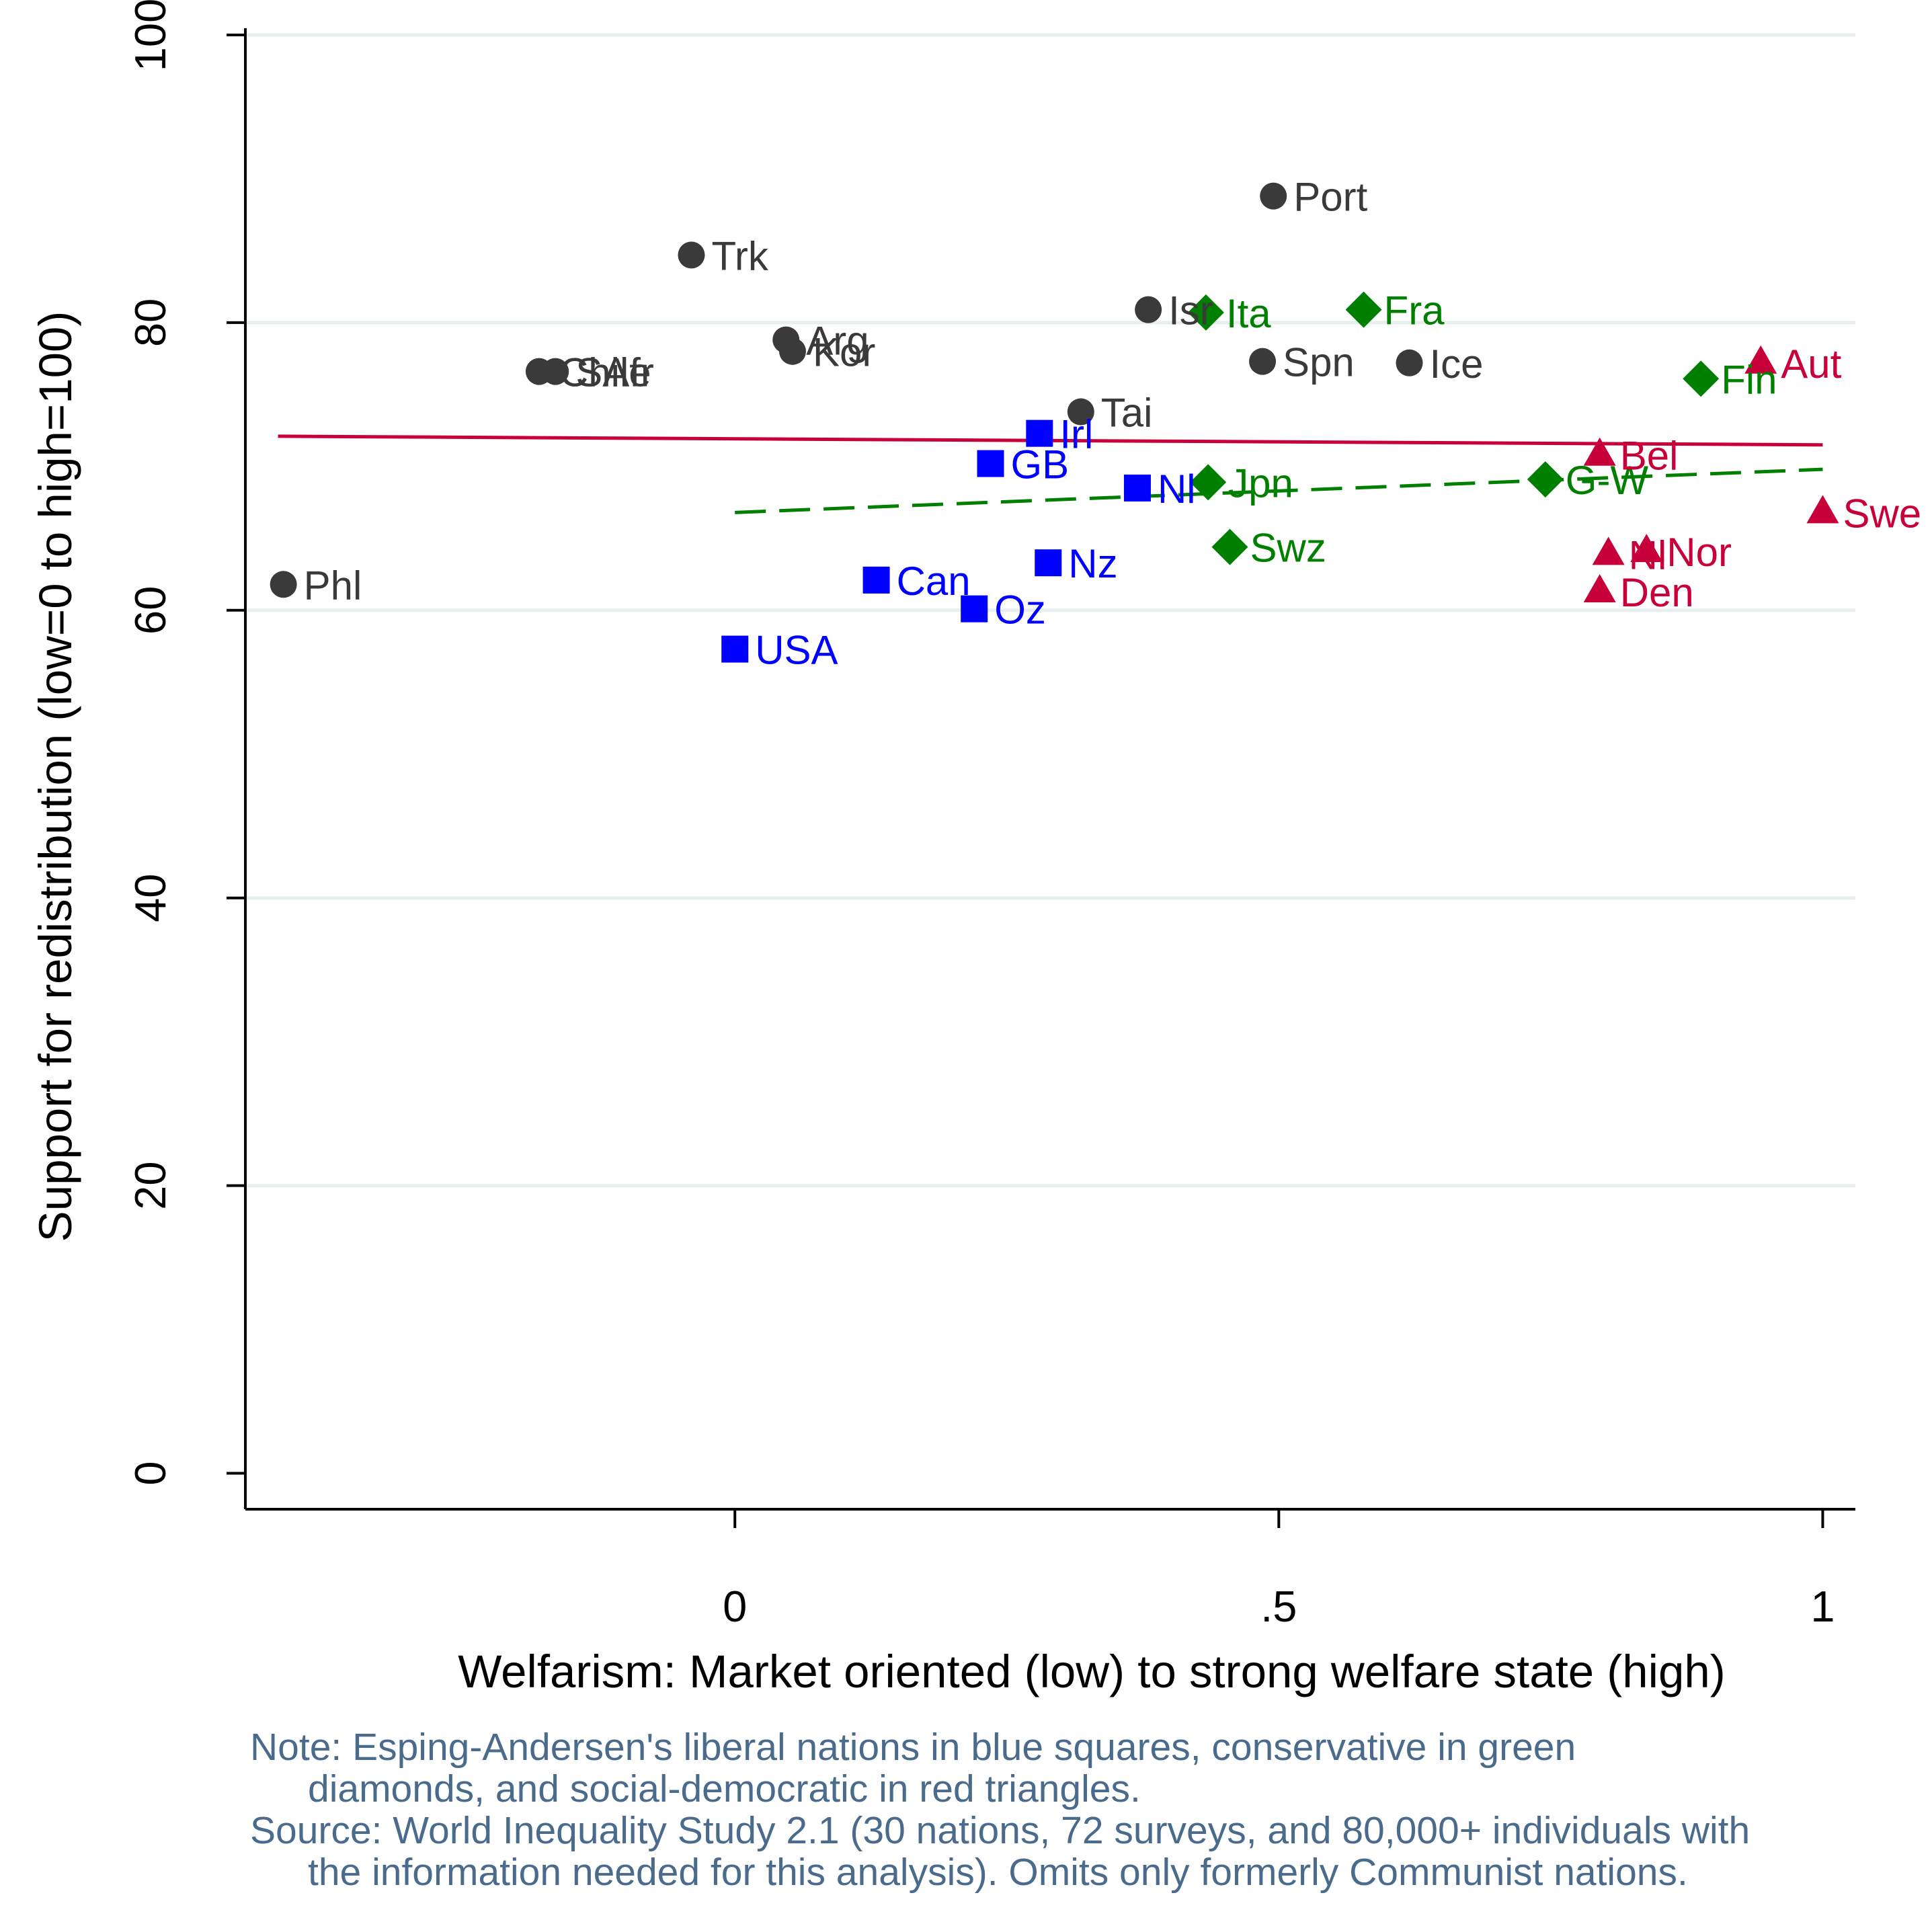 This screenshot has width=1932, height=1924. I want to click on label-liberal-can: Can, so click(934, 581).